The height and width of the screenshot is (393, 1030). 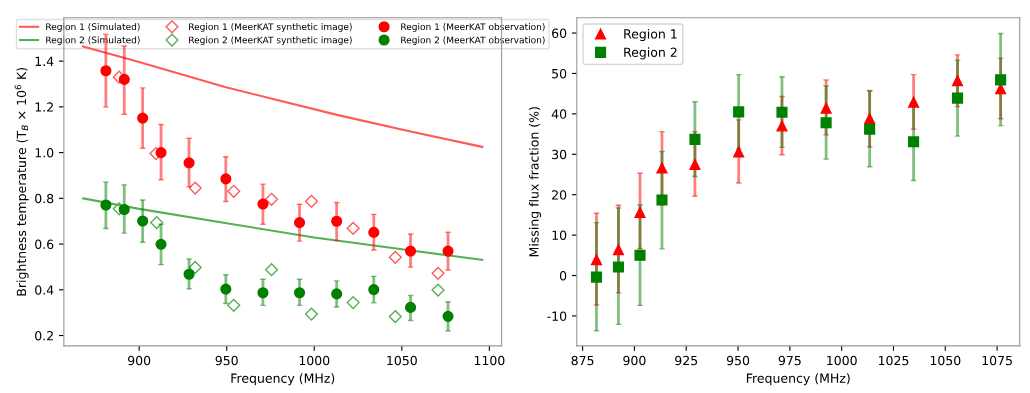 What do you see at coordinates (582, 360) in the screenshot?
I see `x-tick-label: 875` at bounding box center [582, 360].